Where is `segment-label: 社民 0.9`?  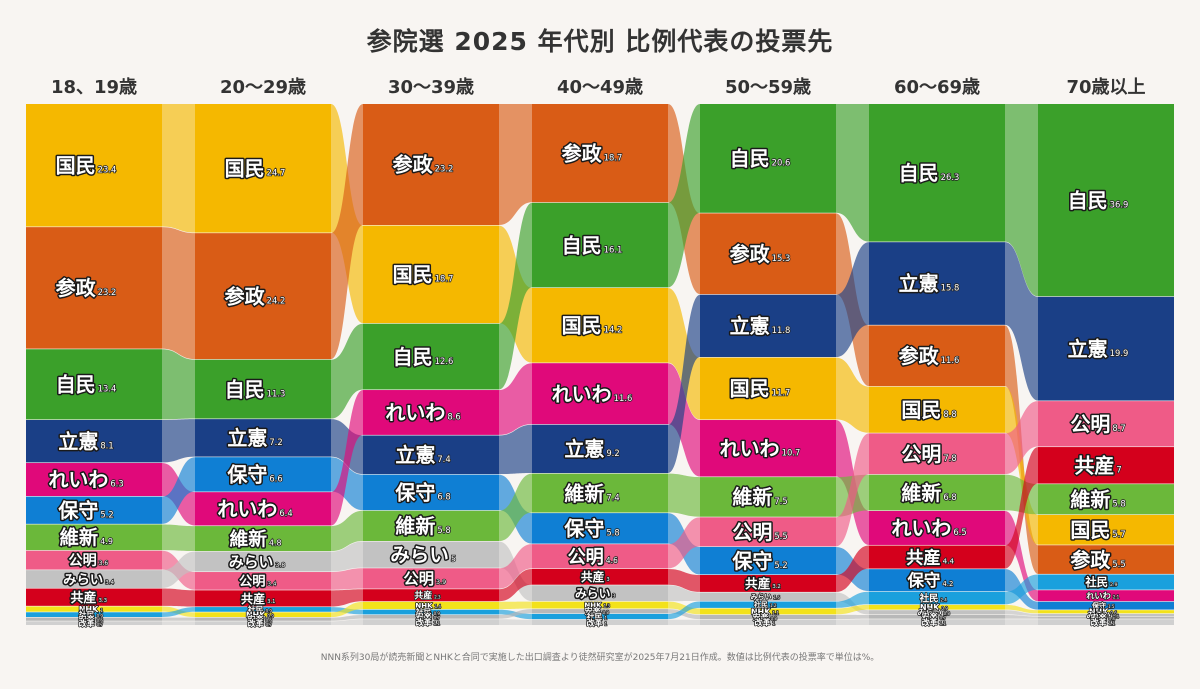 segment-label: 社民 0.9 is located at coordinates (260, 609).